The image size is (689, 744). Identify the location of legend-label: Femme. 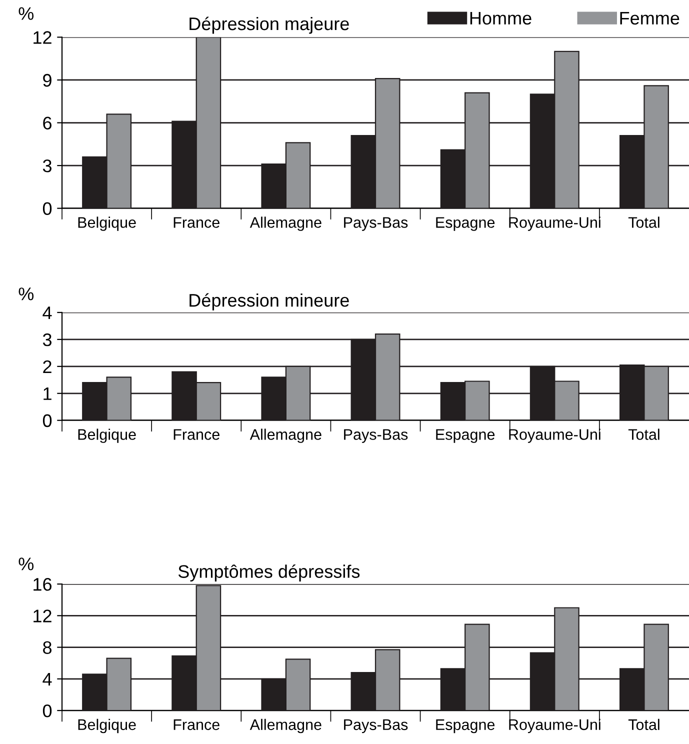
(650, 18).